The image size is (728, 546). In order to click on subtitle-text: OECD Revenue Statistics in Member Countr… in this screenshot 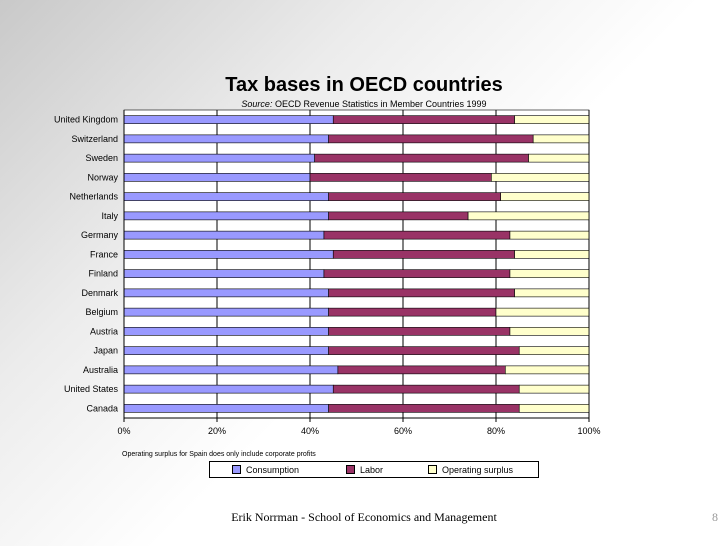, I will do `click(380, 104)`.